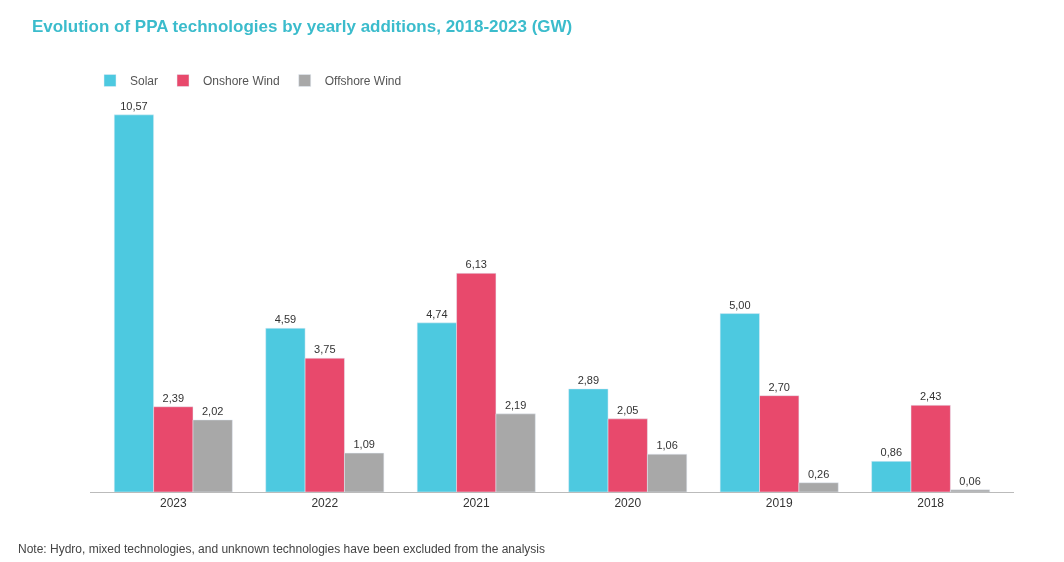 The image size is (1064, 562). I want to click on legend-label: Onshore Wind, so click(241, 81).